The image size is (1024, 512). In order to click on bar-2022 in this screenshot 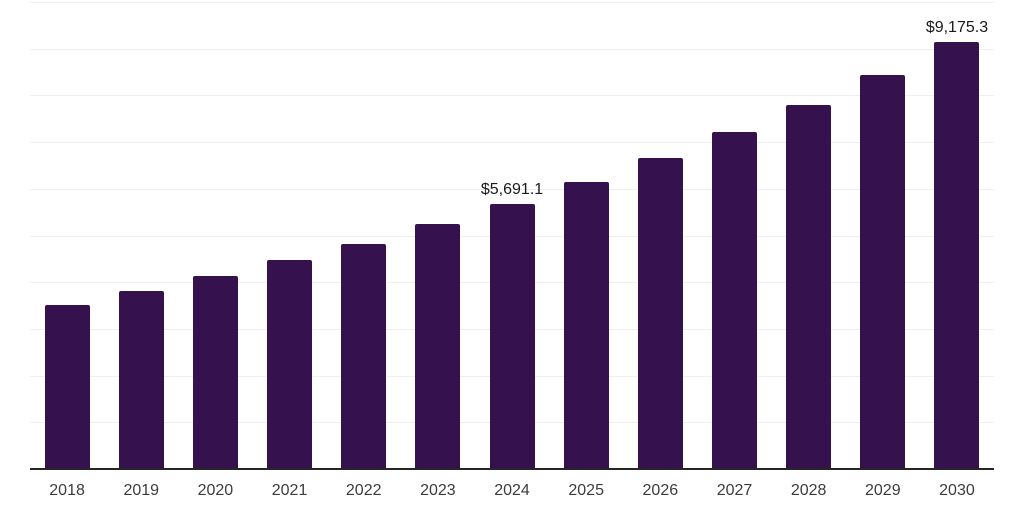, I will do `click(364, 356)`.